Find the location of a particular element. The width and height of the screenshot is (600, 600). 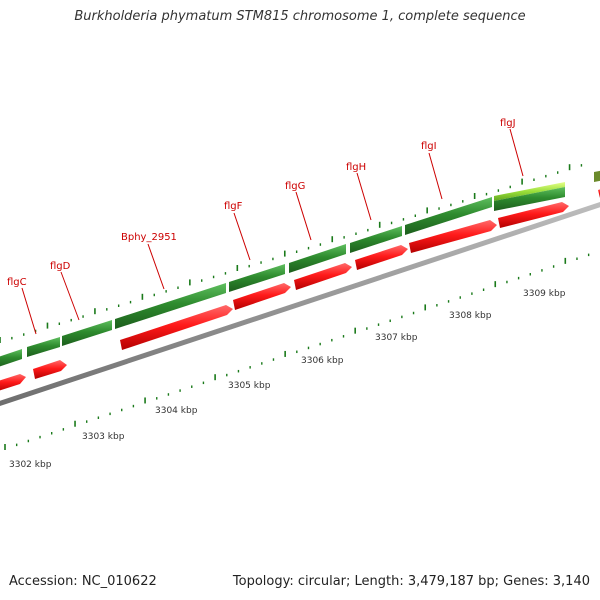

kbp-label: 3302 kbp is located at coordinates (30, 465).